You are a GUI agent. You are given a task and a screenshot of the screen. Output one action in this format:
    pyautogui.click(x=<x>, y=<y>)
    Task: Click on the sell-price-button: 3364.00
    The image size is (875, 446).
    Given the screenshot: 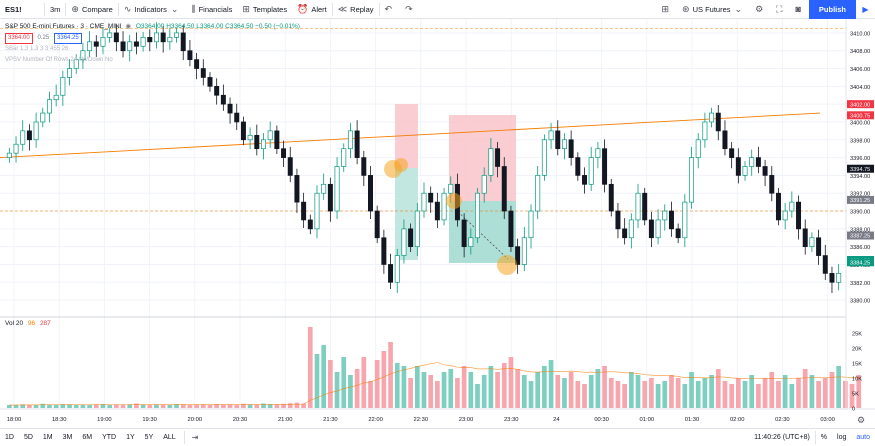 What is the action you would take?
    pyautogui.click(x=19, y=38)
    